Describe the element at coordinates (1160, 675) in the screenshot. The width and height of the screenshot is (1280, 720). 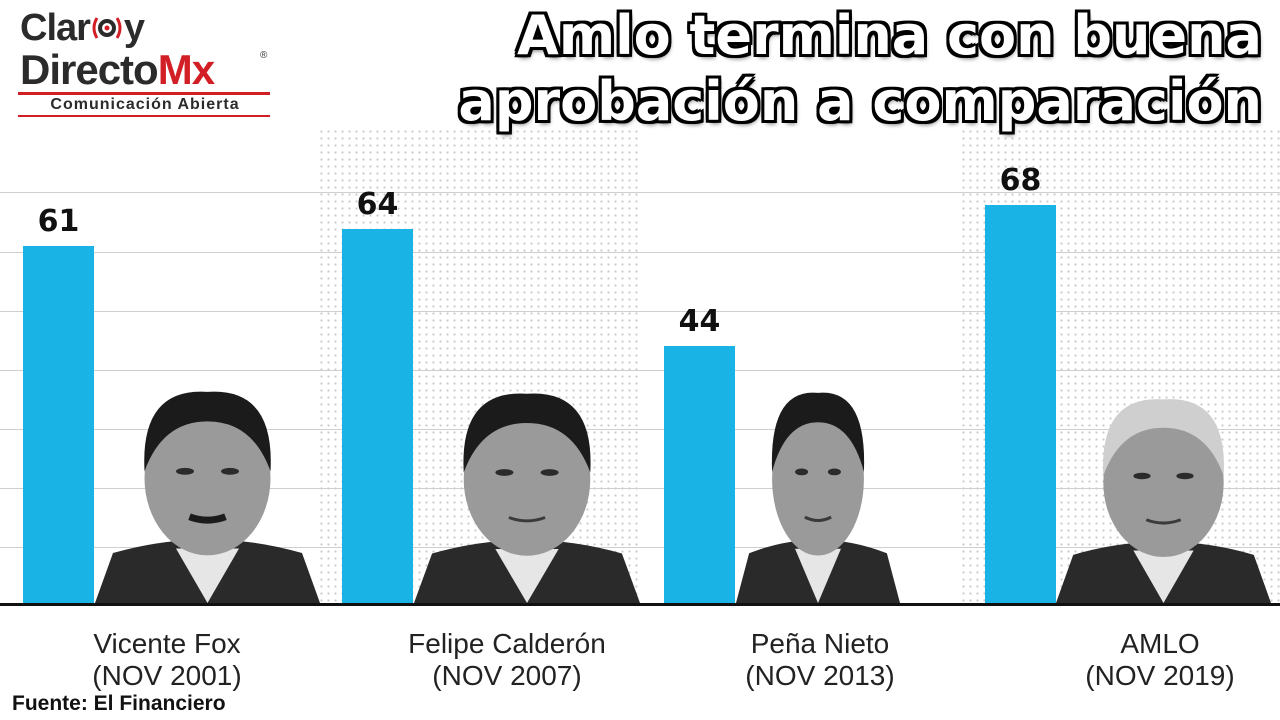
I see `category-date: (NOV 2019)` at that location.